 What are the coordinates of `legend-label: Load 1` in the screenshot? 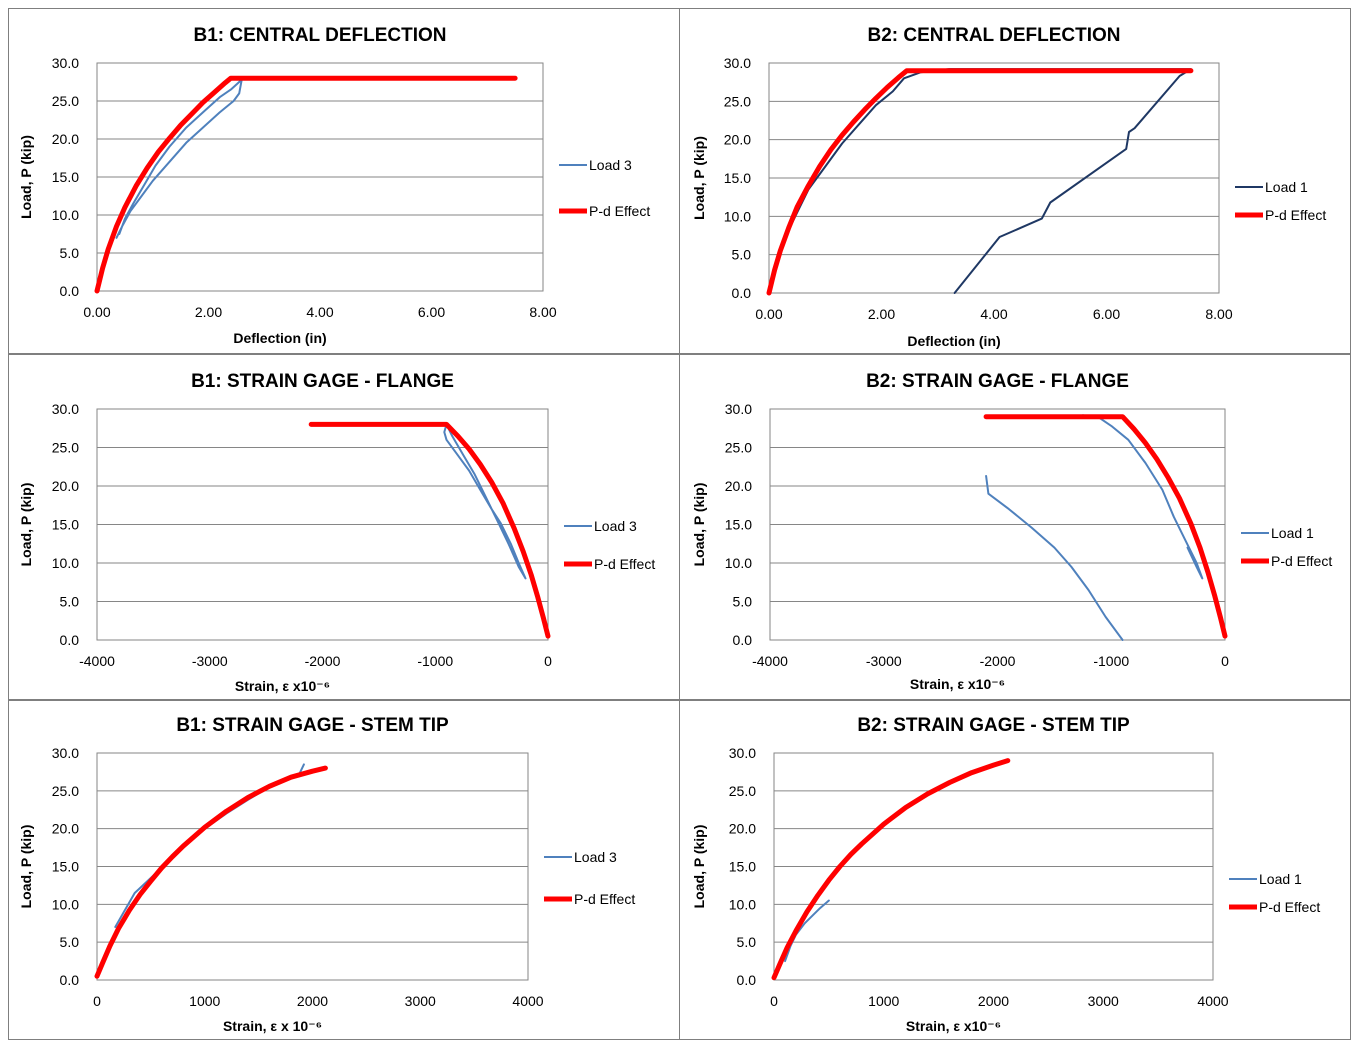 It's located at (1280, 879).